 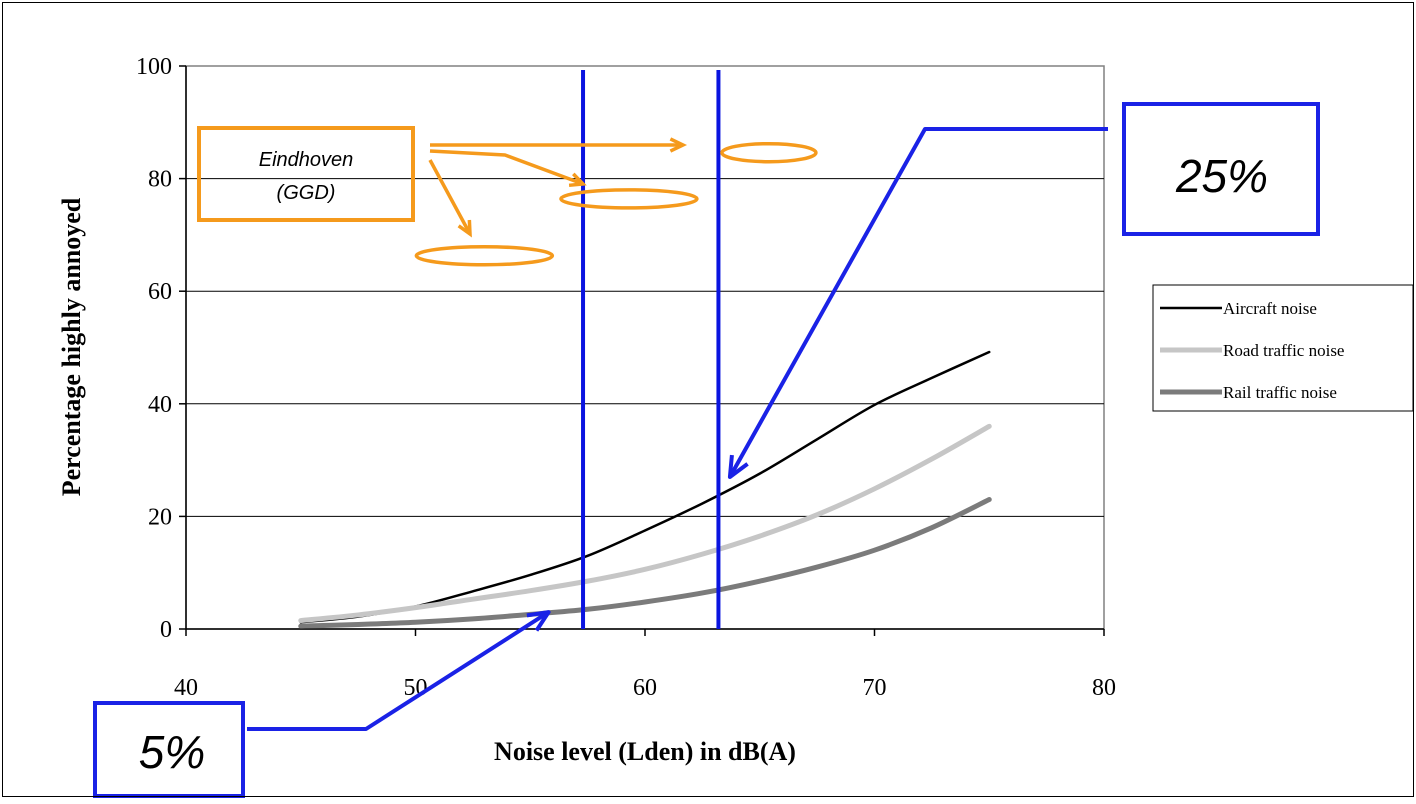 What do you see at coordinates (160, 292) in the screenshot?
I see `y-tick-label: 60` at bounding box center [160, 292].